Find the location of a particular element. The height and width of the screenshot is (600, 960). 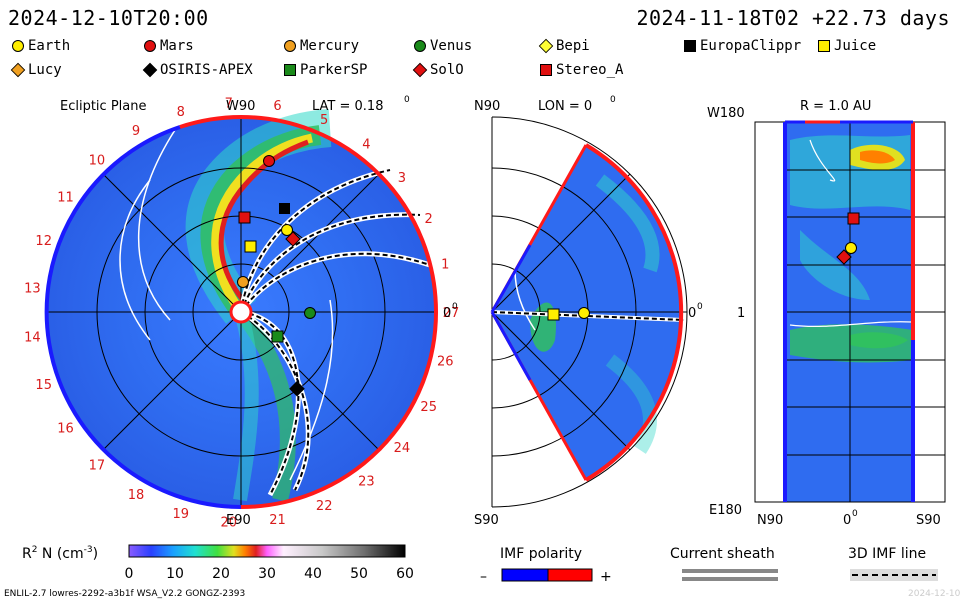

ecliptic-e90: E90 is located at coordinates (238, 520).